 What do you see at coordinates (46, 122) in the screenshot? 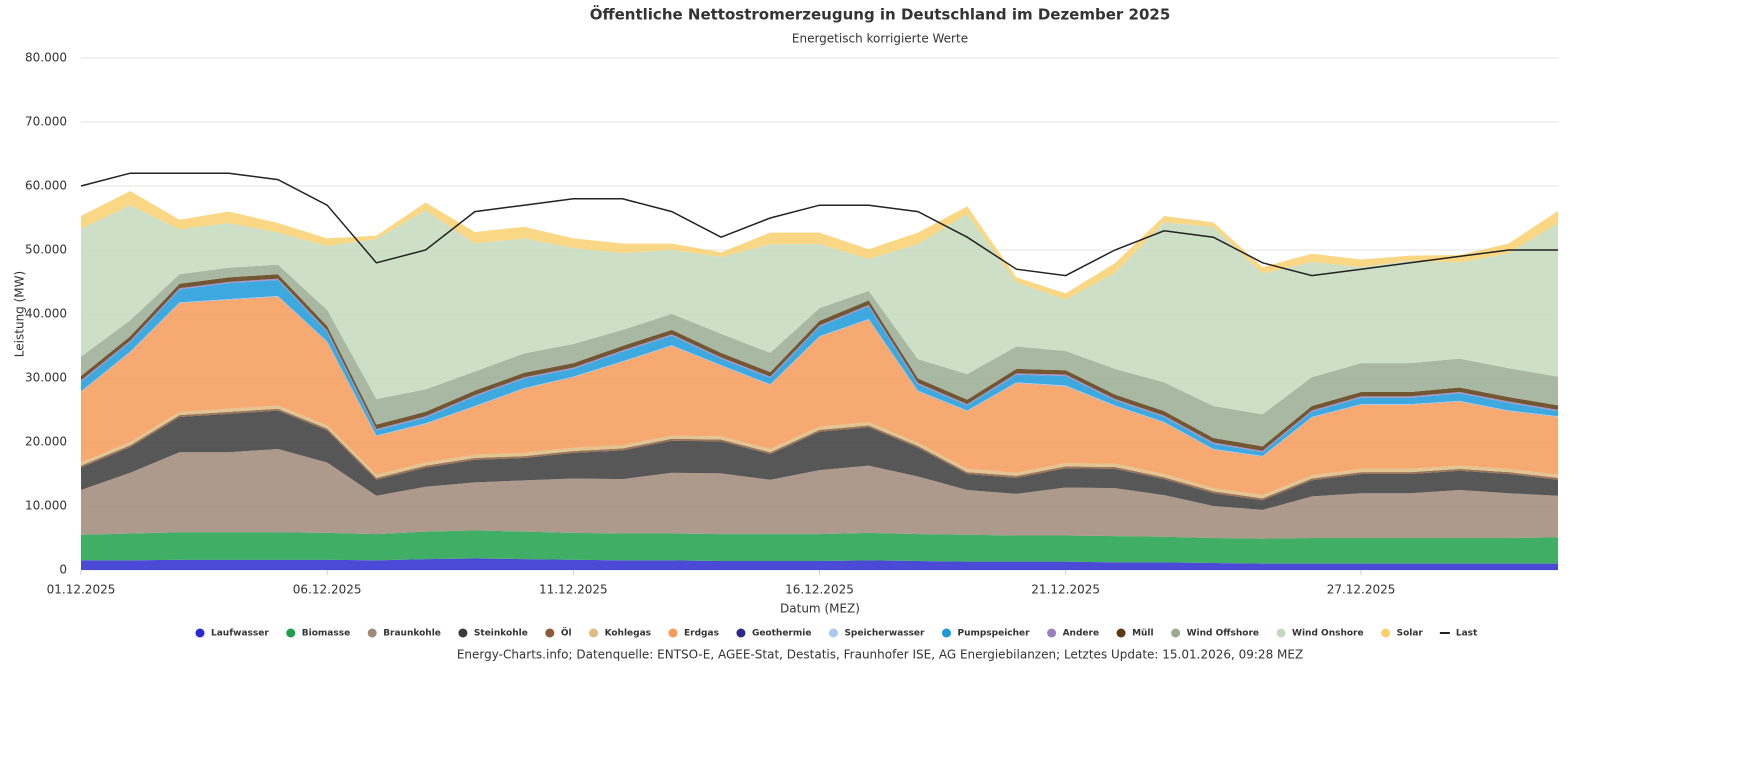
I see `y-tick-label: 70.000` at bounding box center [46, 122].